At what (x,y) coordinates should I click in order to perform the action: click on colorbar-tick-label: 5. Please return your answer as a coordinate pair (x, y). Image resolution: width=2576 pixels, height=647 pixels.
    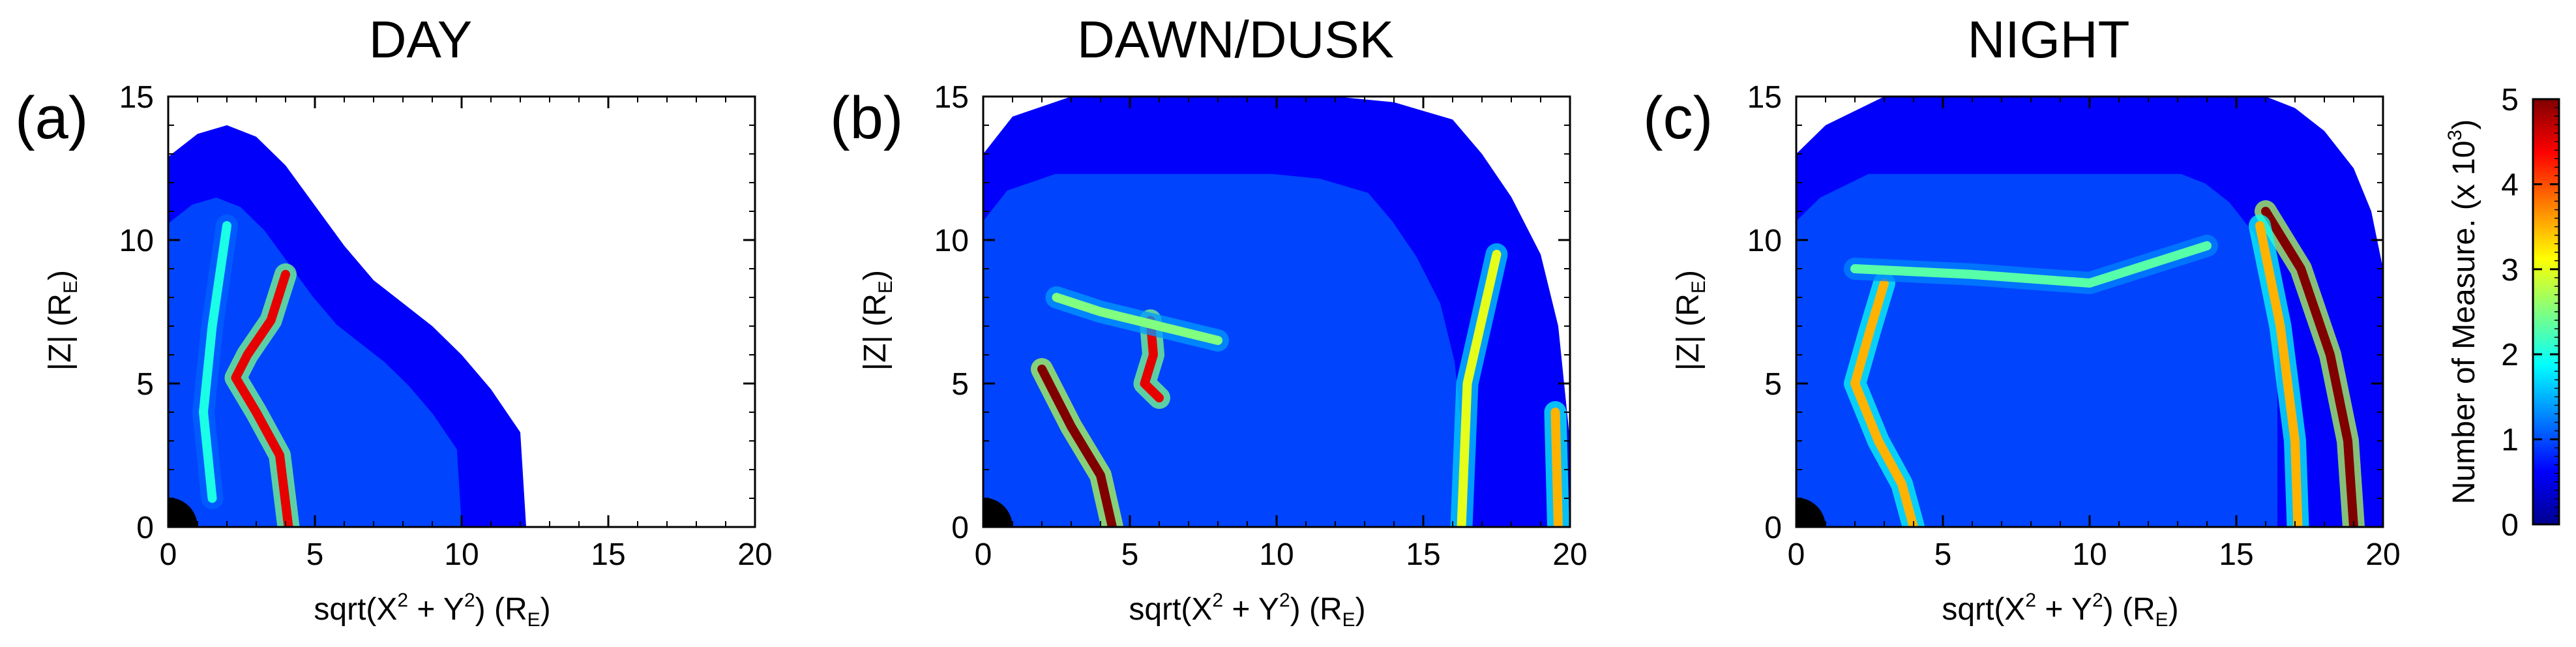
    Looking at the image, I should click on (2510, 100).